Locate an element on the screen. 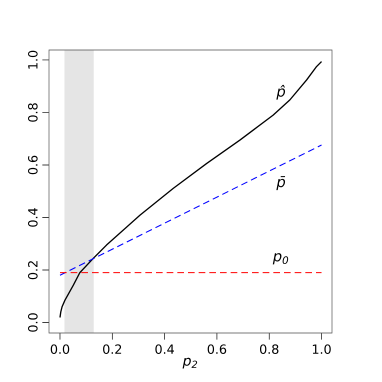 The width and height of the screenshot is (382, 382). x-axis-title: p$_{2}$ is located at coordinates (190, 363).